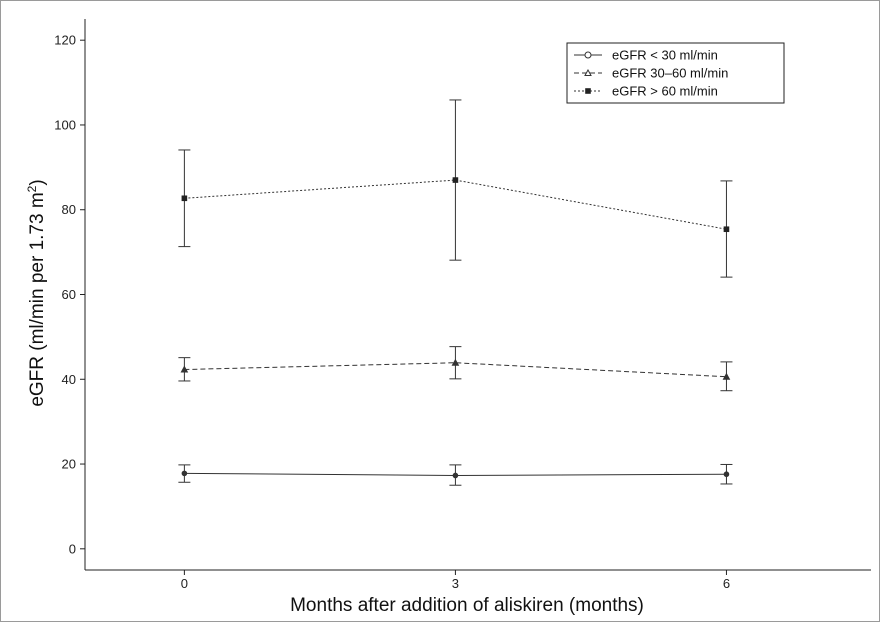 The image size is (880, 622). What do you see at coordinates (37, 182) in the screenshot?
I see `y-axis-title-close: )` at bounding box center [37, 182].